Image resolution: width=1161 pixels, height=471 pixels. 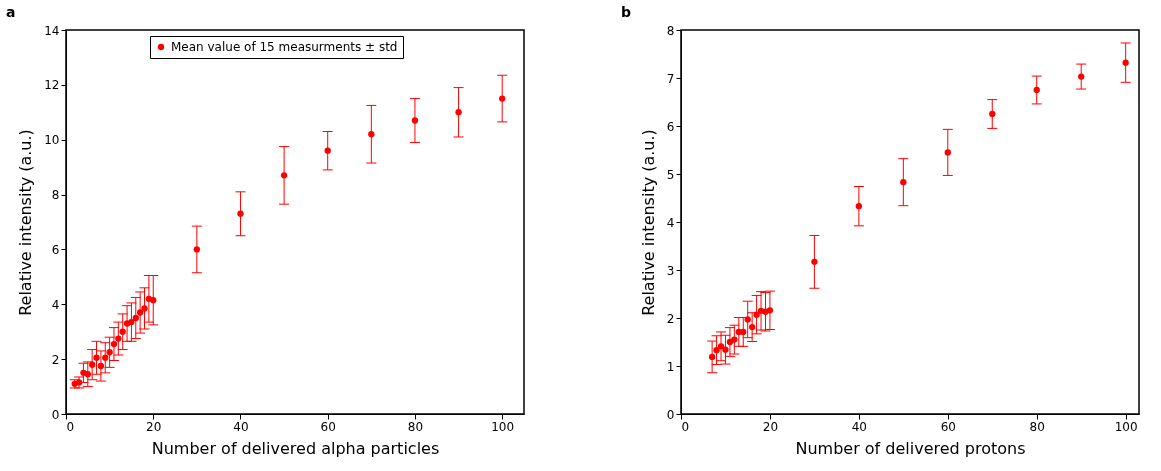 What do you see at coordinates (295, 448) in the screenshot?
I see `x-axis-title: Number of delivered alpha particles` at bounding box center [295, 448].